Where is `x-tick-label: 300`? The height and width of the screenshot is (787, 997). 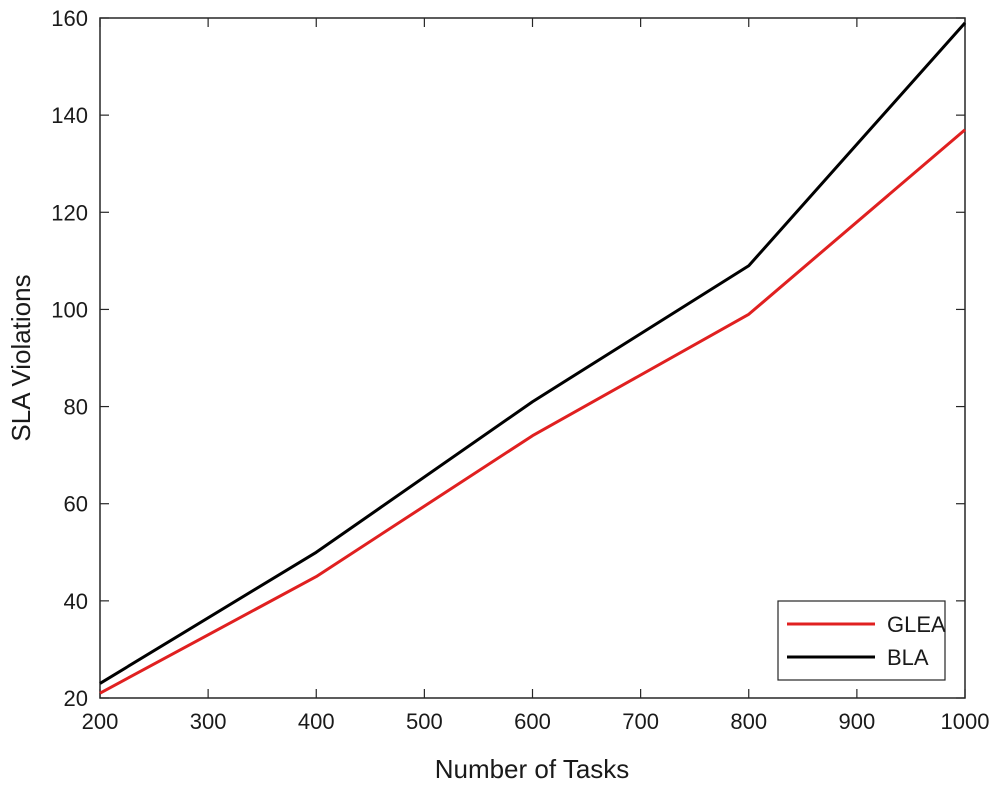 x-tick-label: 300 is located at coordinates (208, 721).